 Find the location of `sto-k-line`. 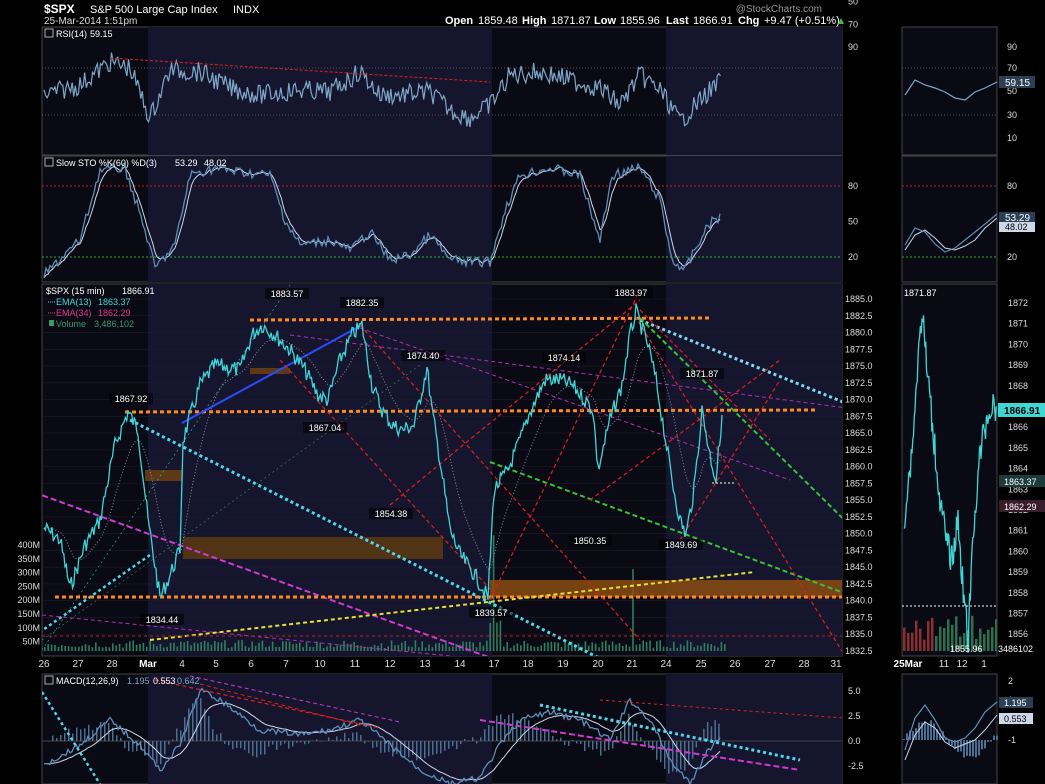

sto-k-line is located at coordinates (382, 220).